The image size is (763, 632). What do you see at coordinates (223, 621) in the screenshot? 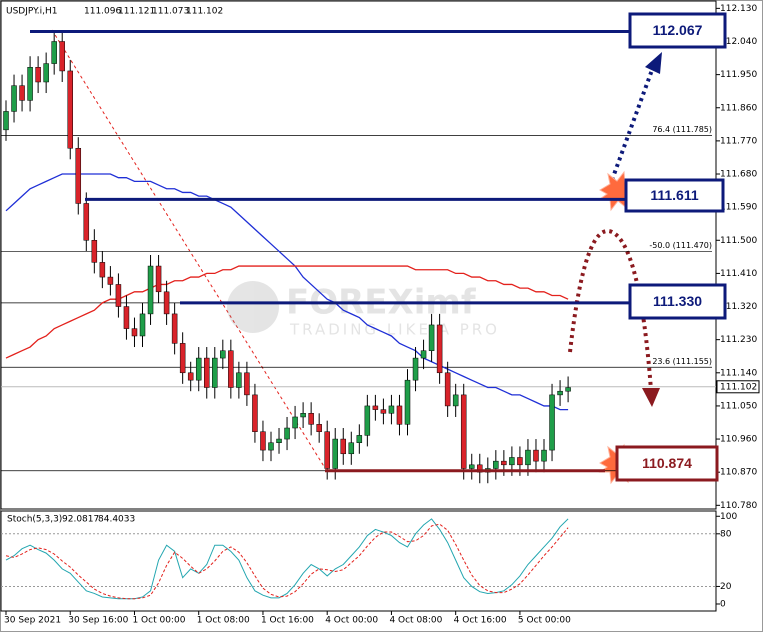
I see `x-tick-label: 1 Oct 08:00` at bounding box center [223, 621].